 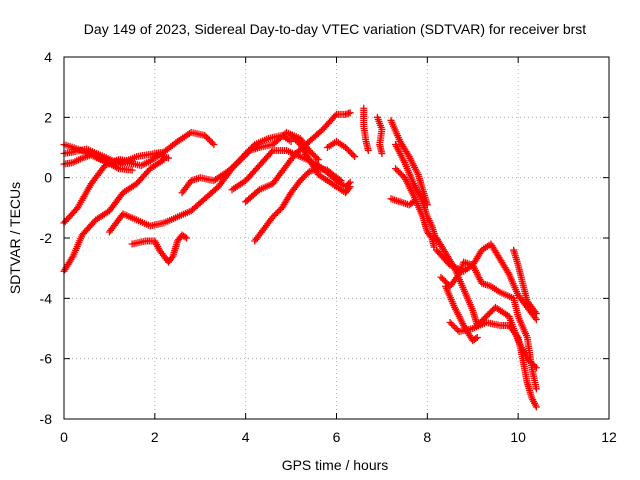 What do you see at coordinates (409, 162) in the screenshot?
I see `series-arc-p` at bounding box center [409, 162].